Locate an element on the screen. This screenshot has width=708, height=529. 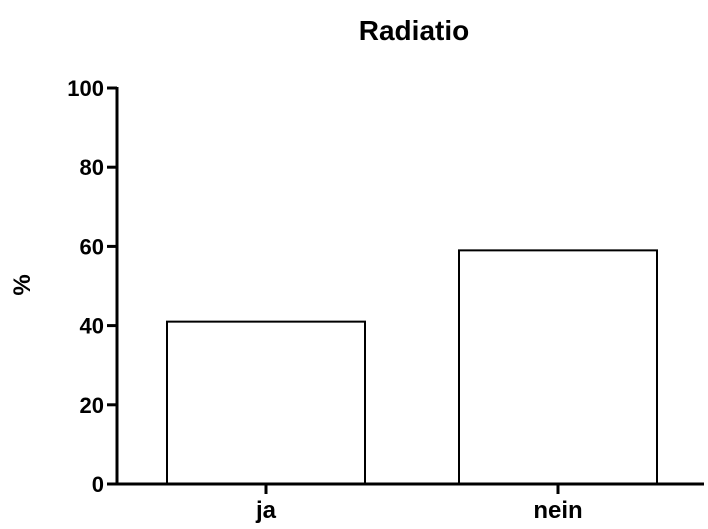
chart-title: Radiatio is located at coordinates (414, 30).